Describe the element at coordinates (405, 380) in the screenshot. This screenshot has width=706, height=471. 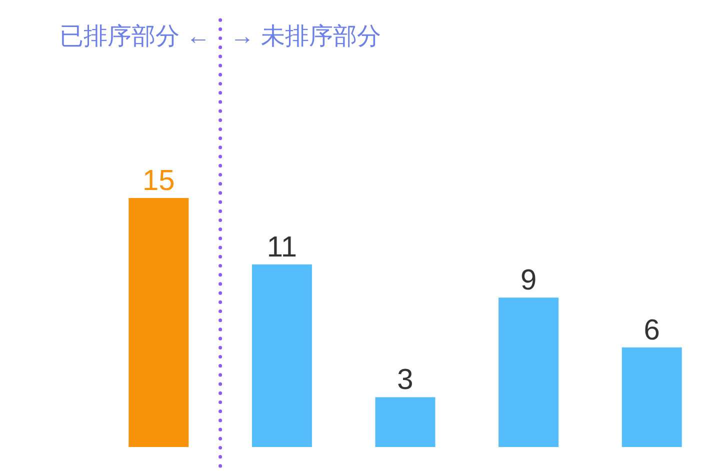
I see `data-label: 3` at that location.